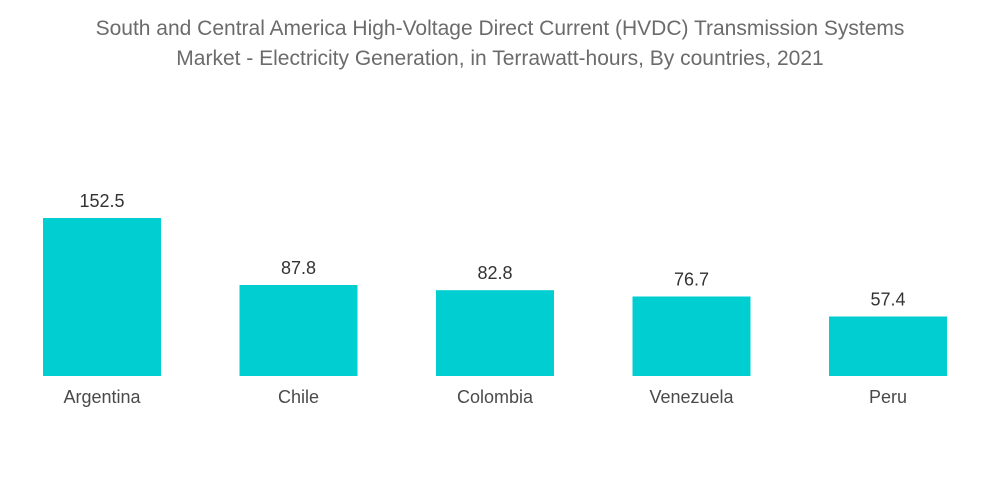 The height and width of the screenshot is (504, 1000). What do you see at coordinates (888, 397) in the screenshot?
I see `x-tick-label-peru: Peru` at bounding box center [888, 397].